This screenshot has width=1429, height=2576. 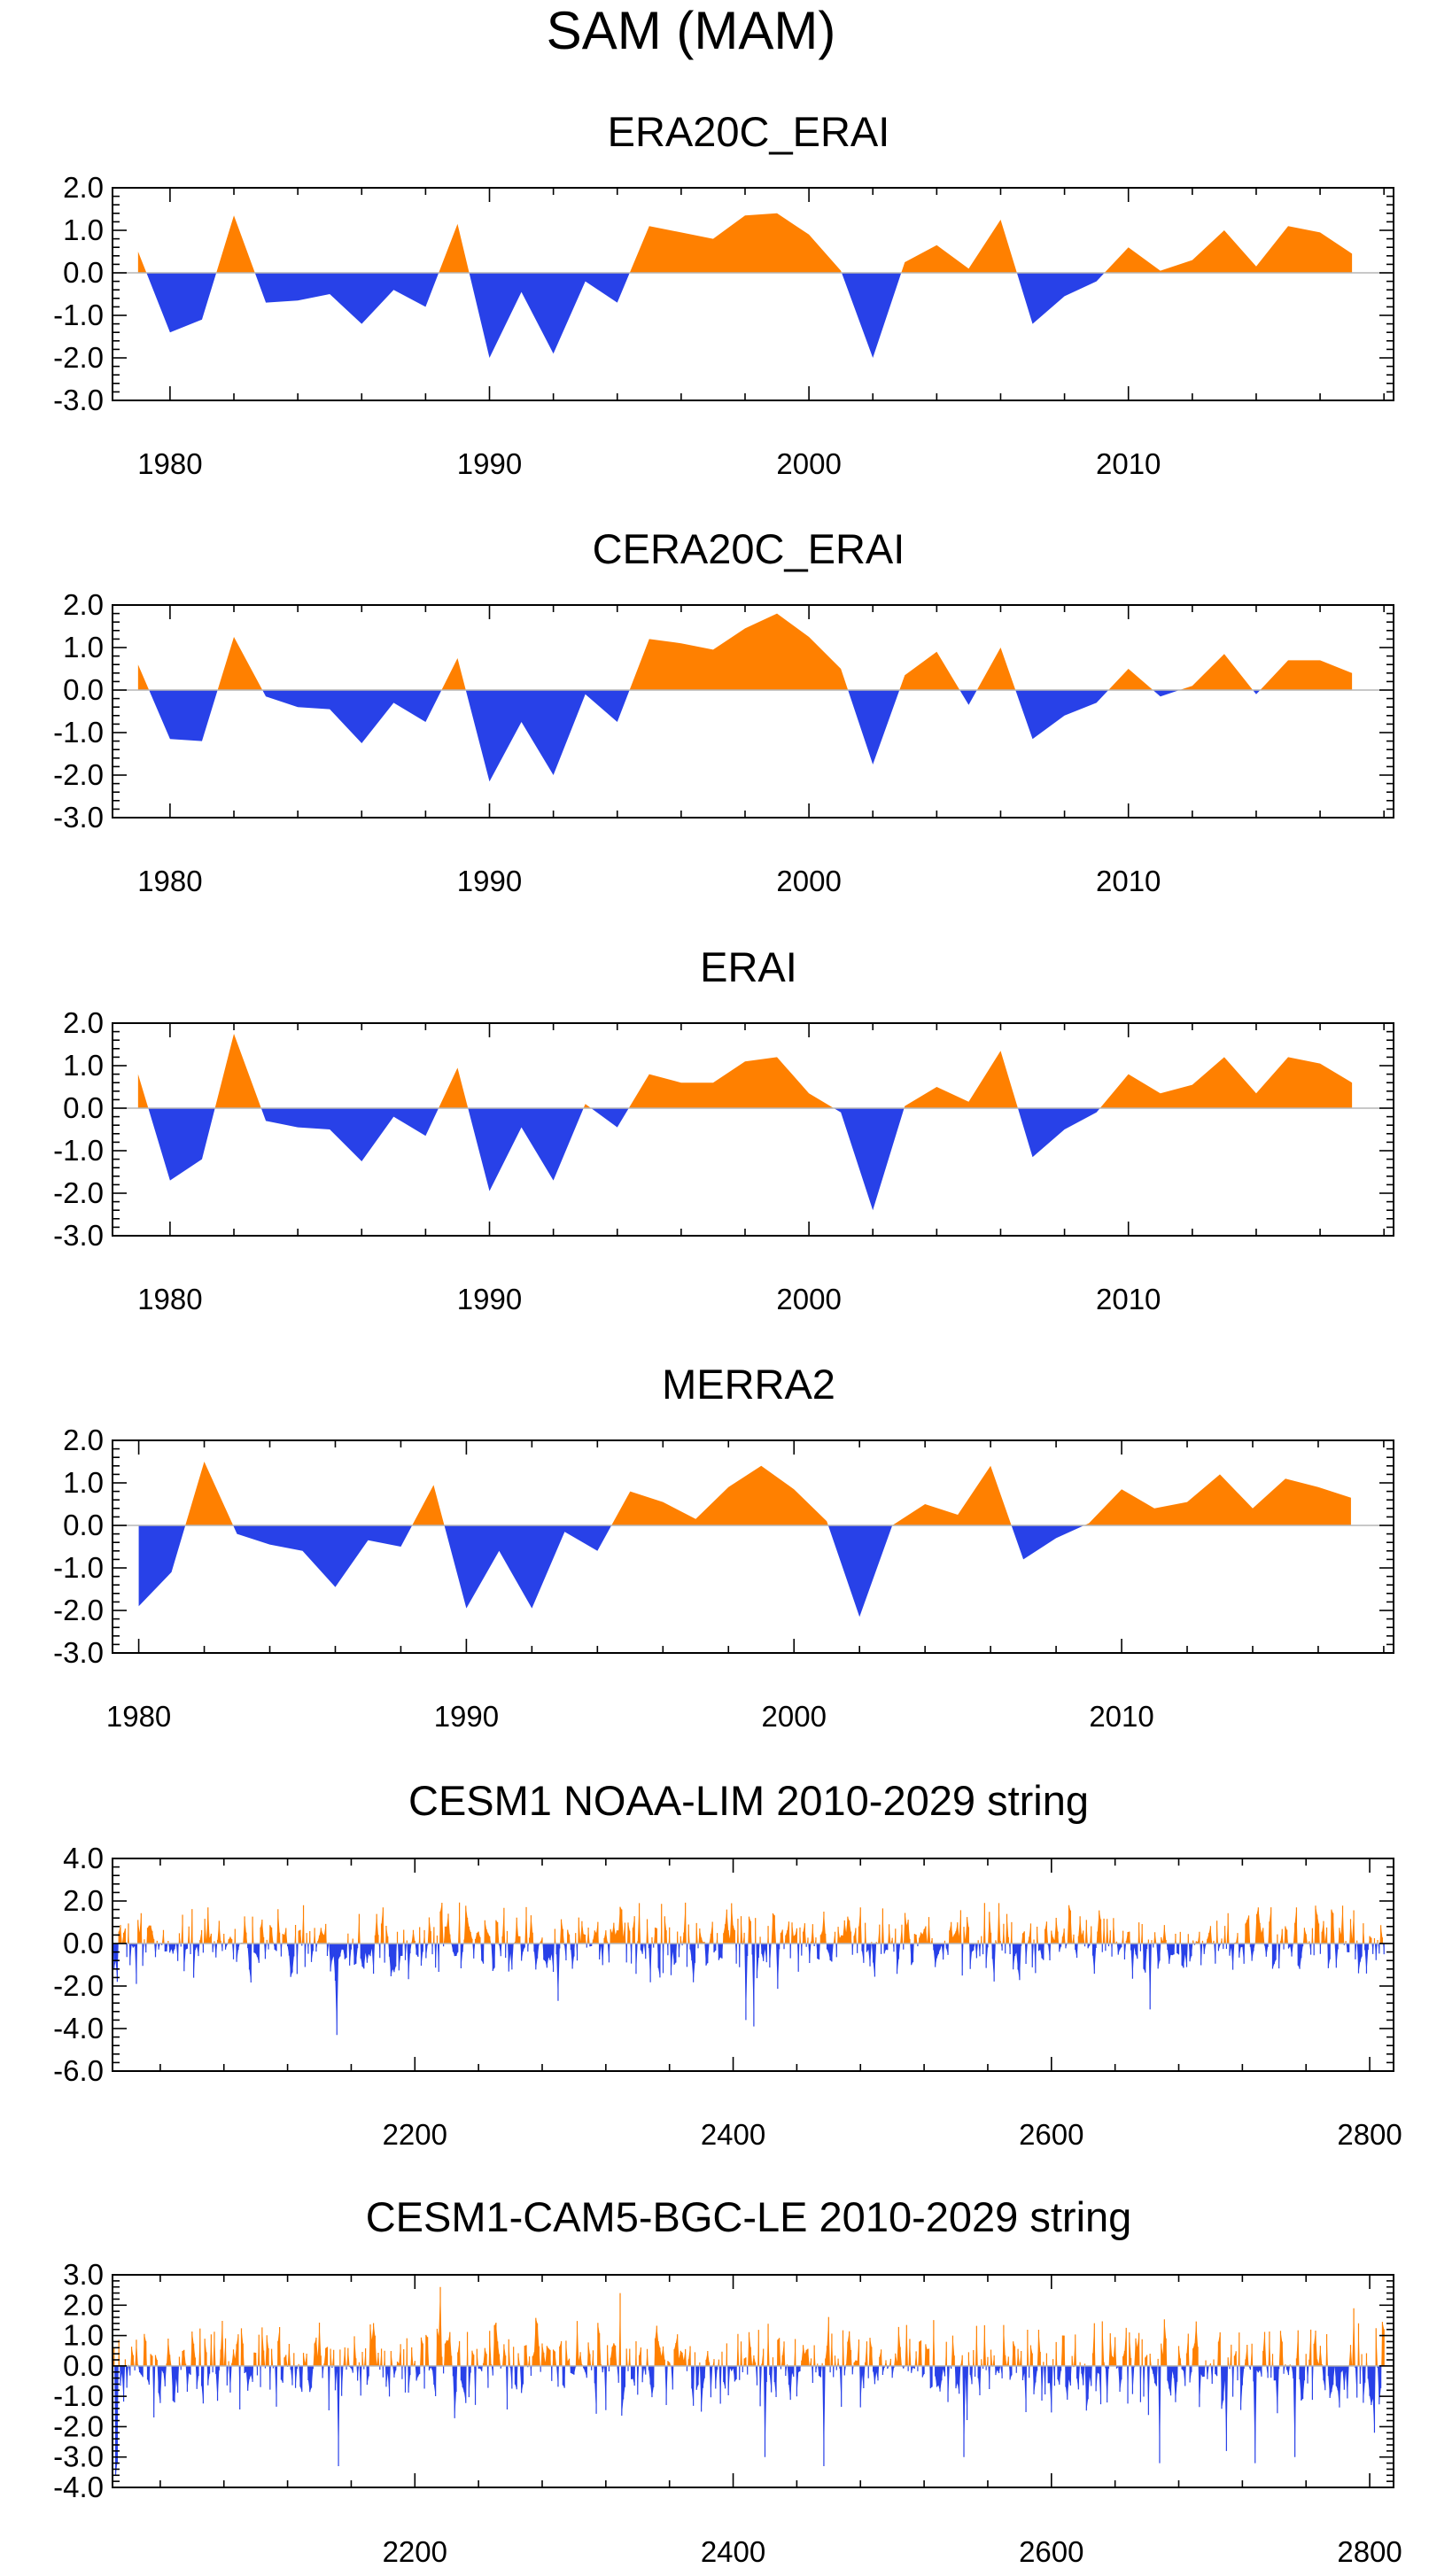 What do you see at coordinates (83, 1858) in the screenshot?
I see `y-tick-label: 4.0` at bounding box center [83, 1858].